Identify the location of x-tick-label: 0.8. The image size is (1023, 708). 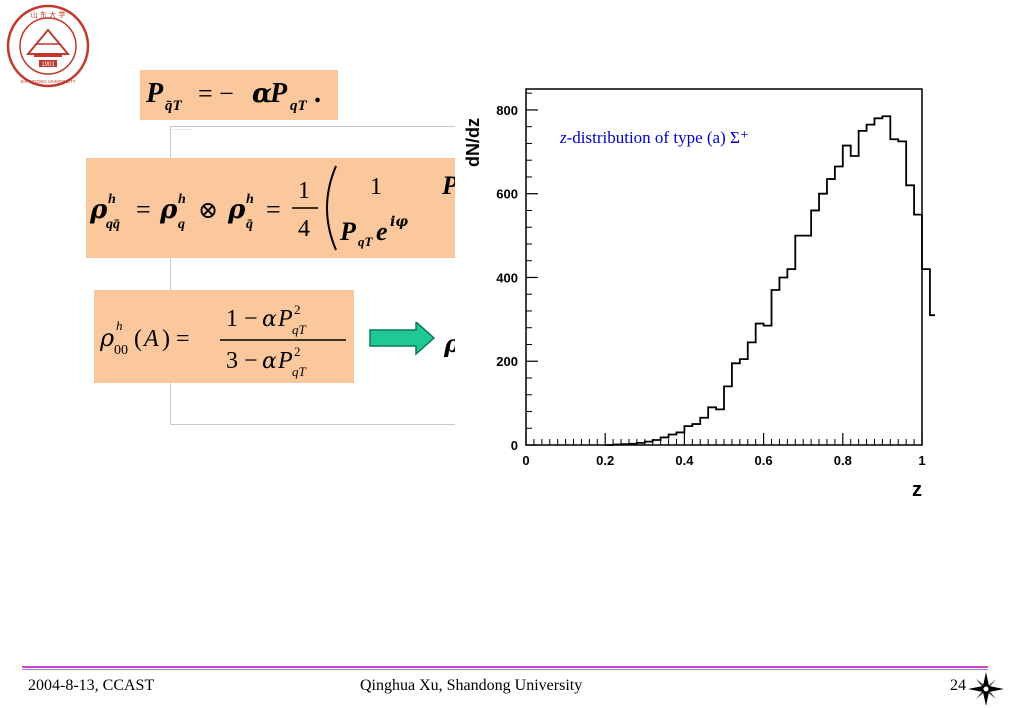
(843, 460).